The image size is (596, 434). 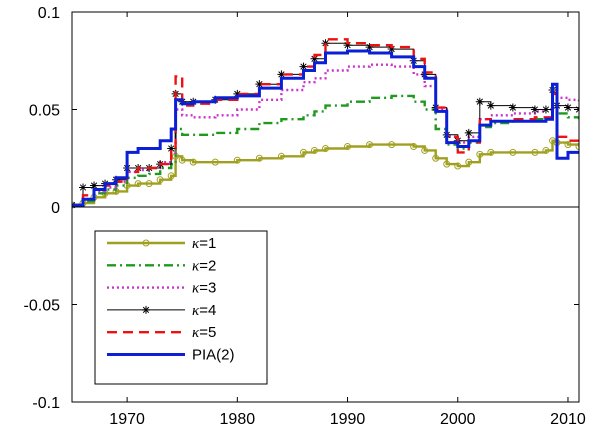 I want to click on y-tick-label: 0, so click(x=55, y=208).